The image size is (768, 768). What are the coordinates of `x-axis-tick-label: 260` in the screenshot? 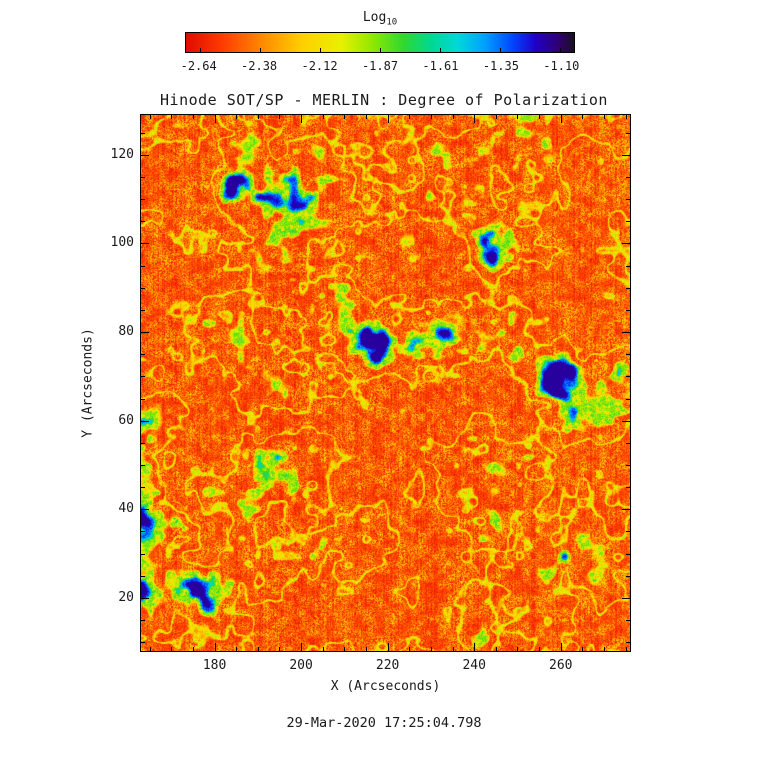 It's located at (561, 665).